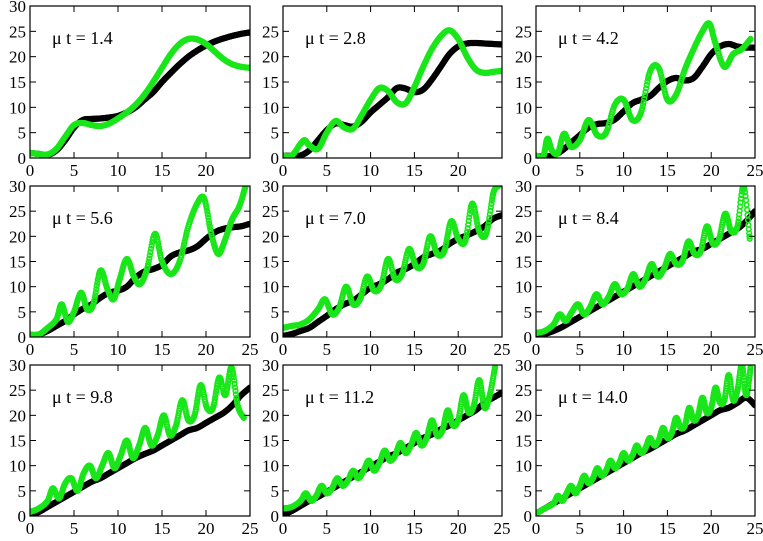  What do you see at coordinates (17, 186) in the screenshot?
I see `y-tick-label: 30` at bounding box center [17, 186].